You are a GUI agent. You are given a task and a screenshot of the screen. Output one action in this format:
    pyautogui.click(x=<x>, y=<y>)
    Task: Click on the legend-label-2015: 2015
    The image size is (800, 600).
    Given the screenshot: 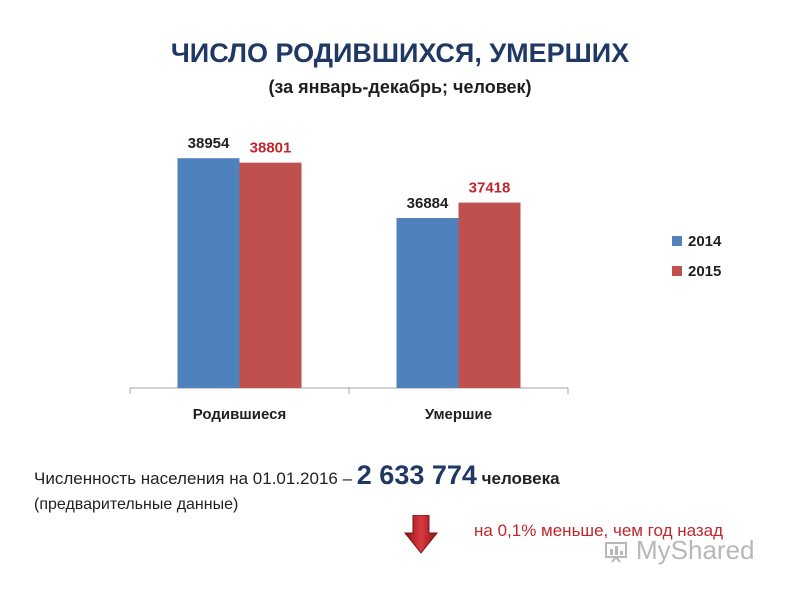 What is the action you would take?
    pyautogui.click(x=704, y=271)
    